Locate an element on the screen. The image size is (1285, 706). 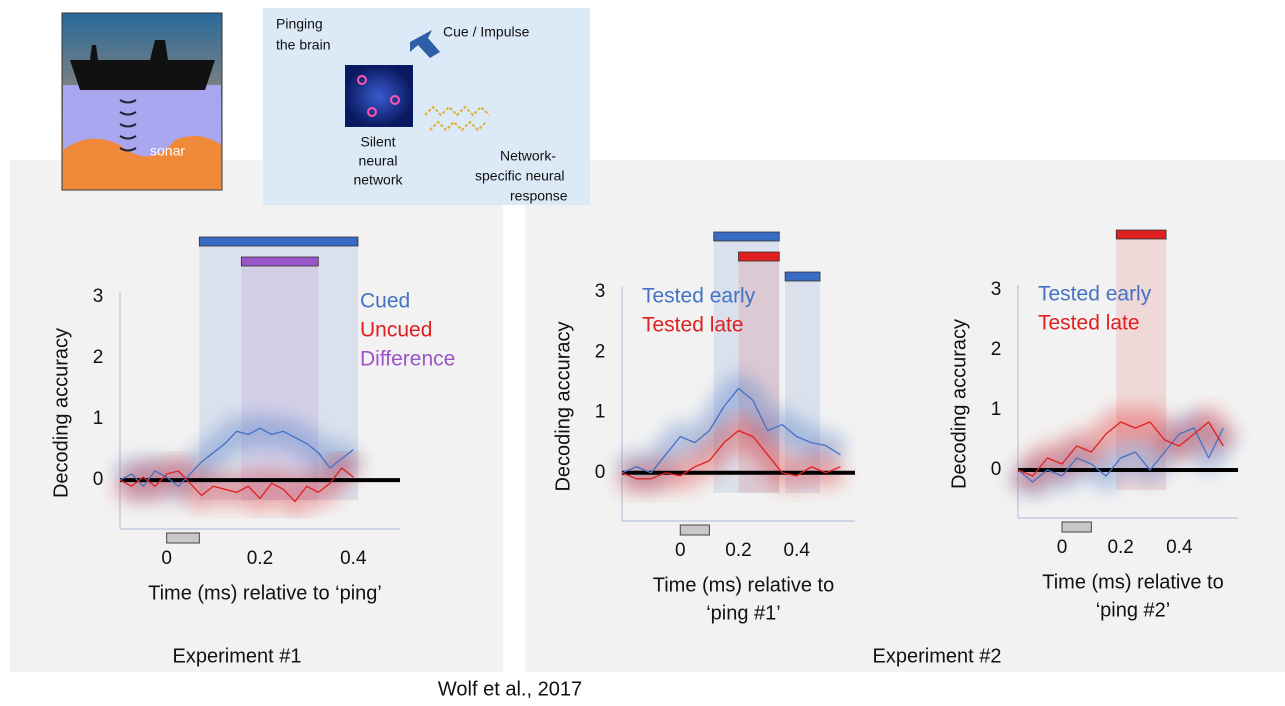
network-label: network is located at coordinates (378, 180).